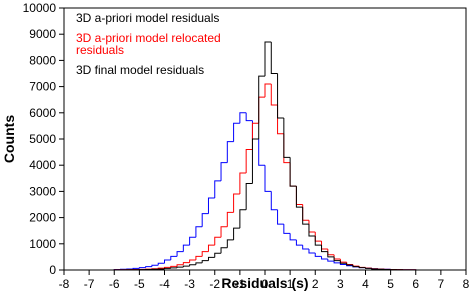  Describe the element at coordinates (89, 284) in the screenshot. I see `x-tick-label: -7` at that location.